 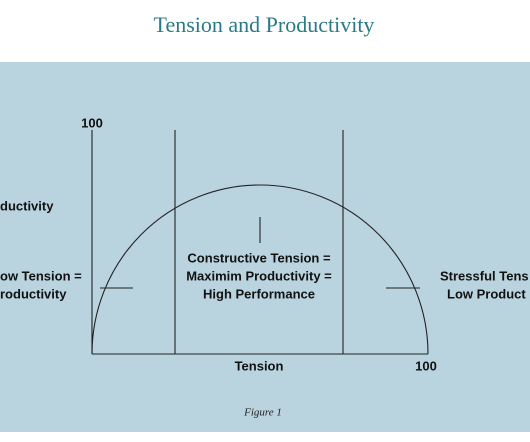 I want to click on x-axis-max: 100, so click(x=426, y=365).